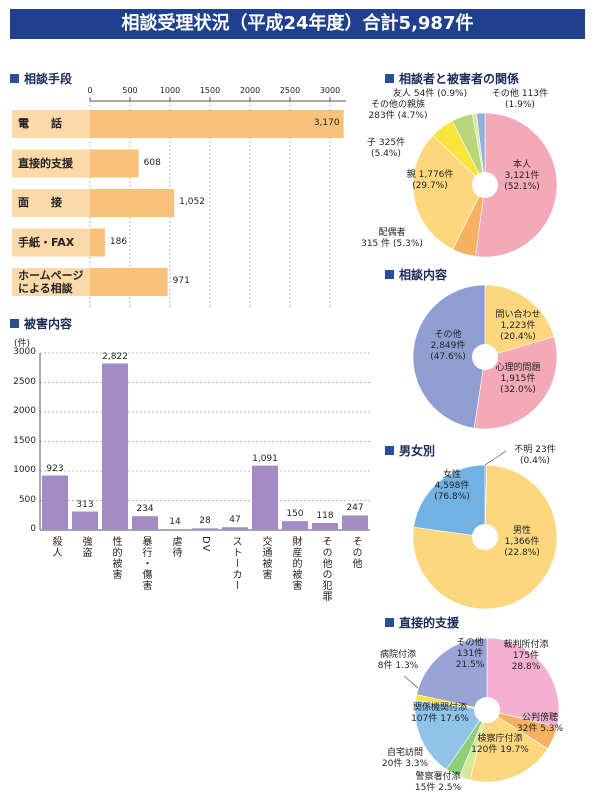  I want to click on slice-name: 親, so click(411, 175).